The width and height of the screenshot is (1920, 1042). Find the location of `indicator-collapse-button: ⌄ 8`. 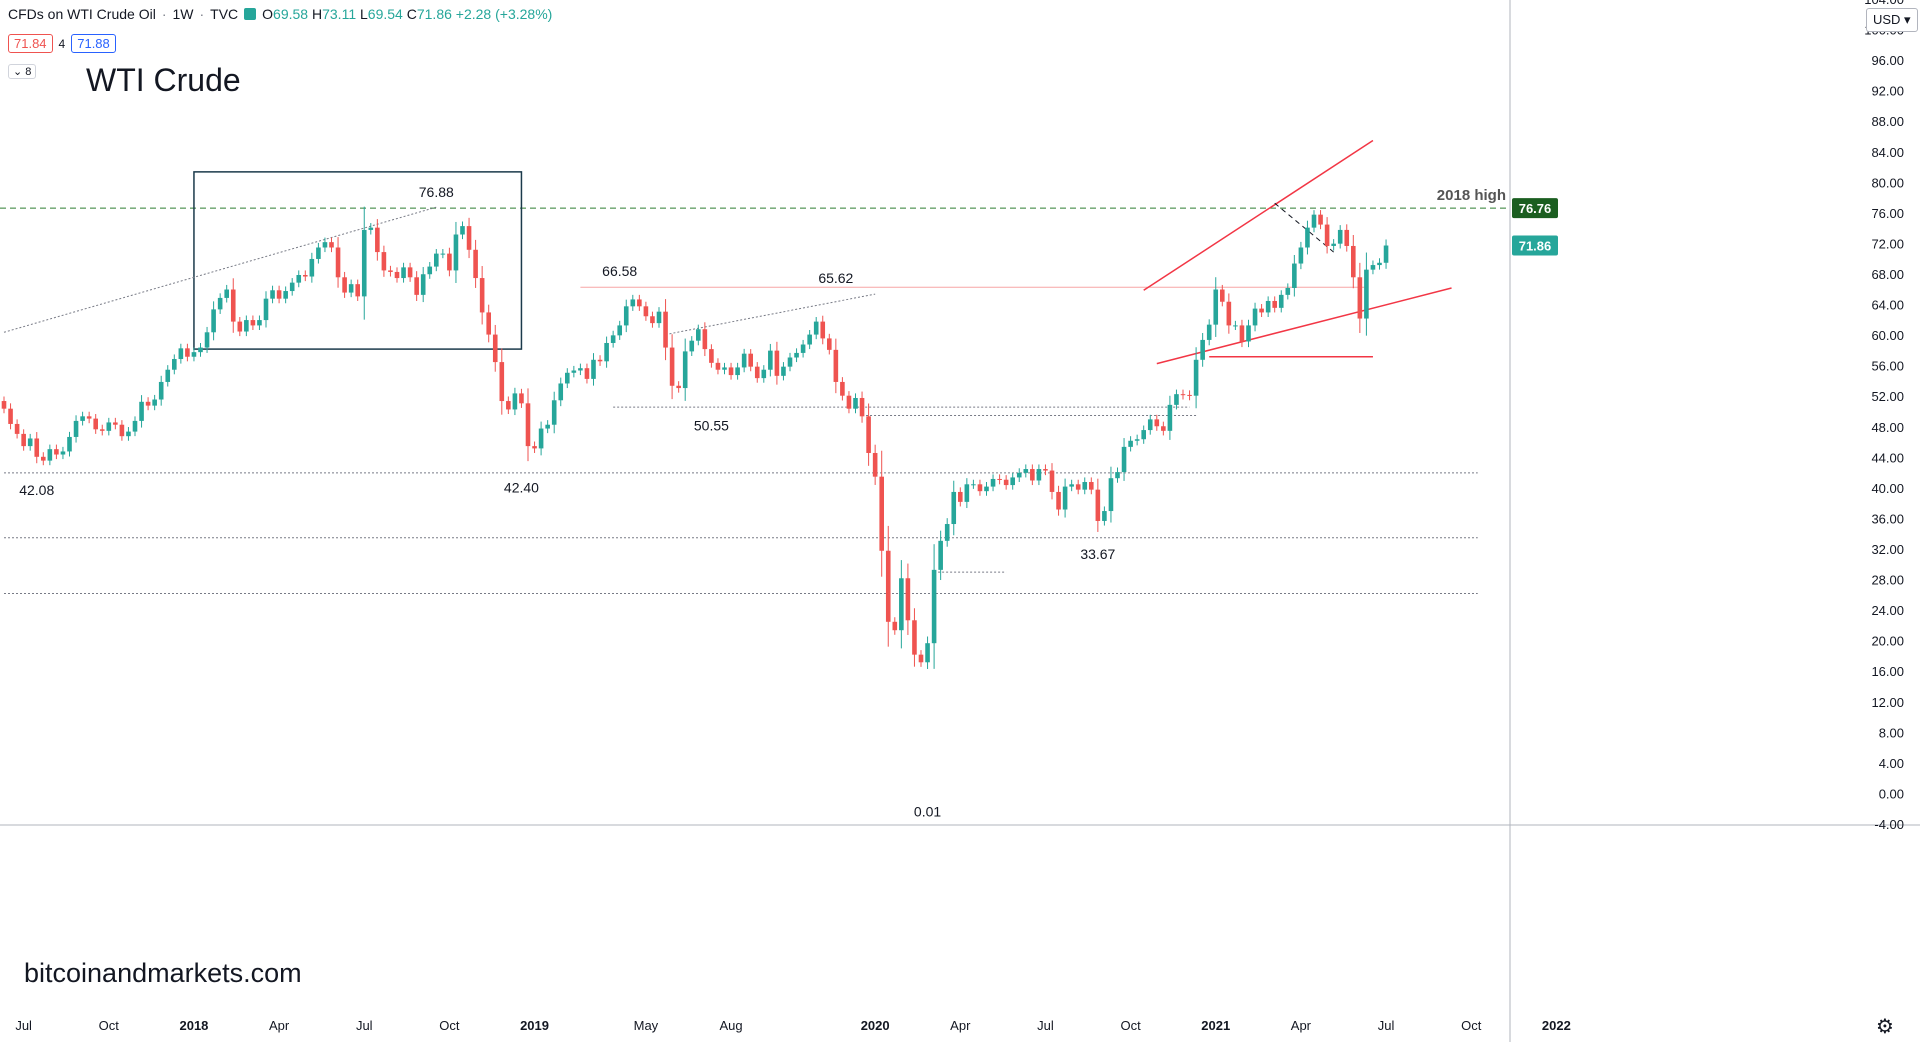

indicator-collapse-button: ⌄ 8 is located at coordinates (22, 71).